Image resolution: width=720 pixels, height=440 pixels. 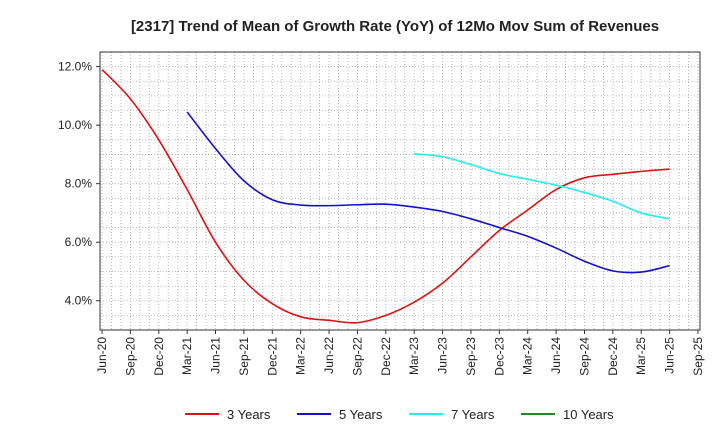 What do you see at coordinates (301, 356) in the screenshot?
I see `x-tick-label: Mar-22` at bounding box center [301, 356].